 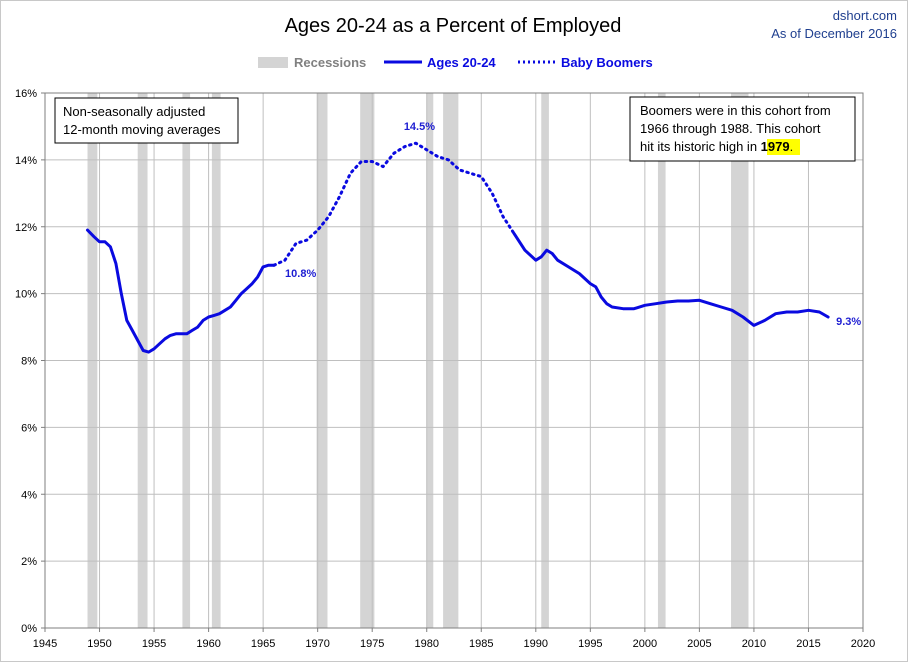 I want to click on y-tick-label: 6%, so click(x=29, y=428).